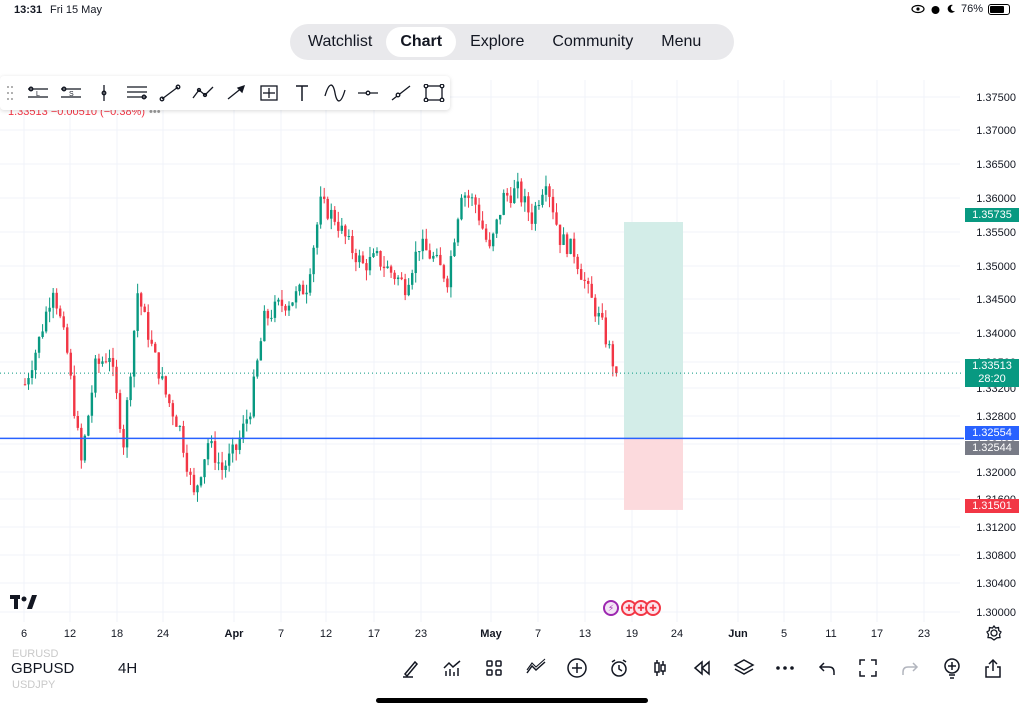 The image size is (1024, 712). What do you see at coordinates (453, 668) in the screenshot?
I see `indicators-icon` at bounding box center [453, 668].